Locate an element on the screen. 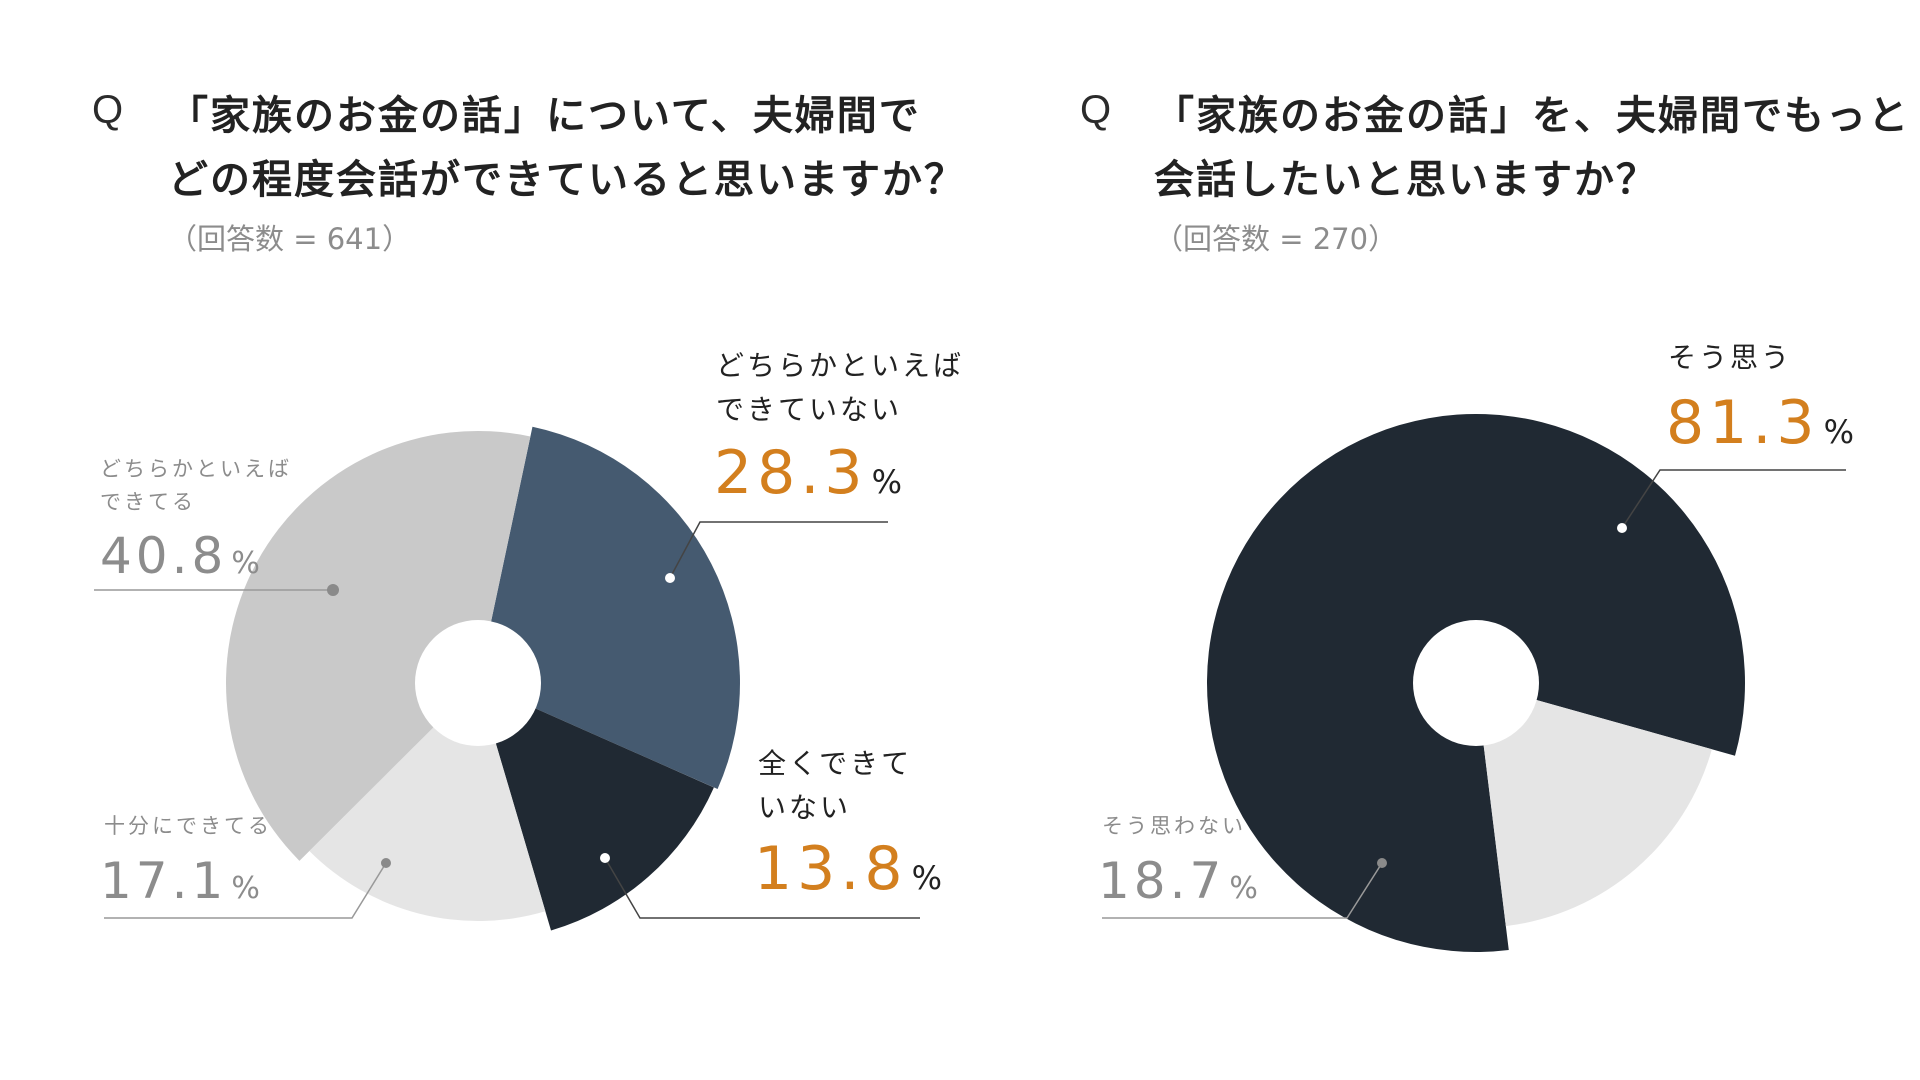  slice-0-percent: 28.3% is located at coordinates (808, 473).